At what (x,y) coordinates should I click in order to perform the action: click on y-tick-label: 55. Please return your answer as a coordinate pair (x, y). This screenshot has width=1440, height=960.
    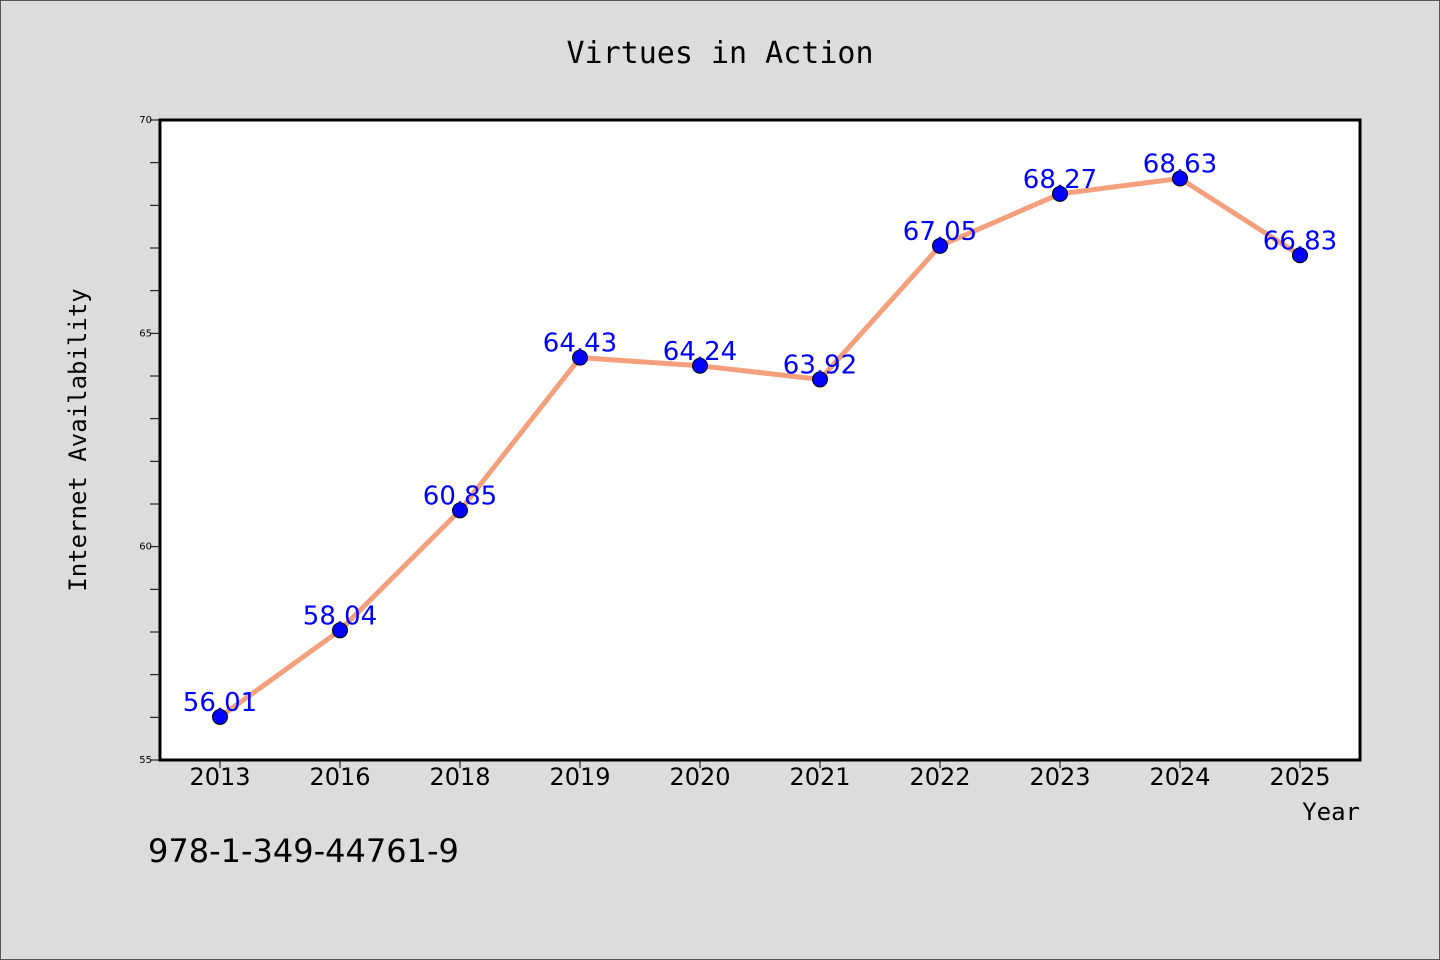
    Looking at the image, I should click on (145, 760).